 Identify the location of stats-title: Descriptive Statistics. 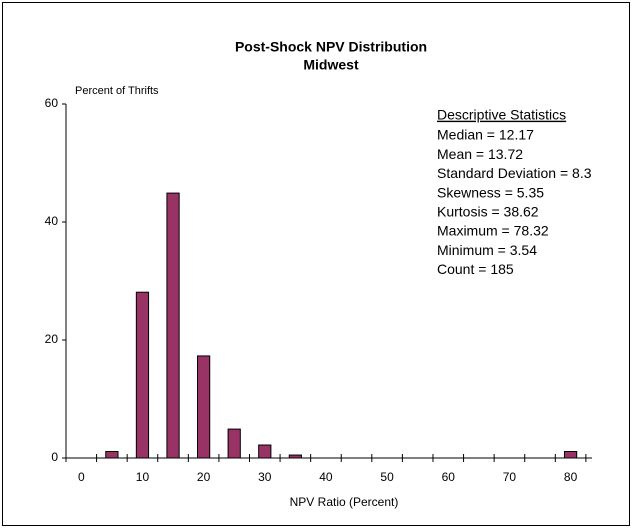
(501, 115).